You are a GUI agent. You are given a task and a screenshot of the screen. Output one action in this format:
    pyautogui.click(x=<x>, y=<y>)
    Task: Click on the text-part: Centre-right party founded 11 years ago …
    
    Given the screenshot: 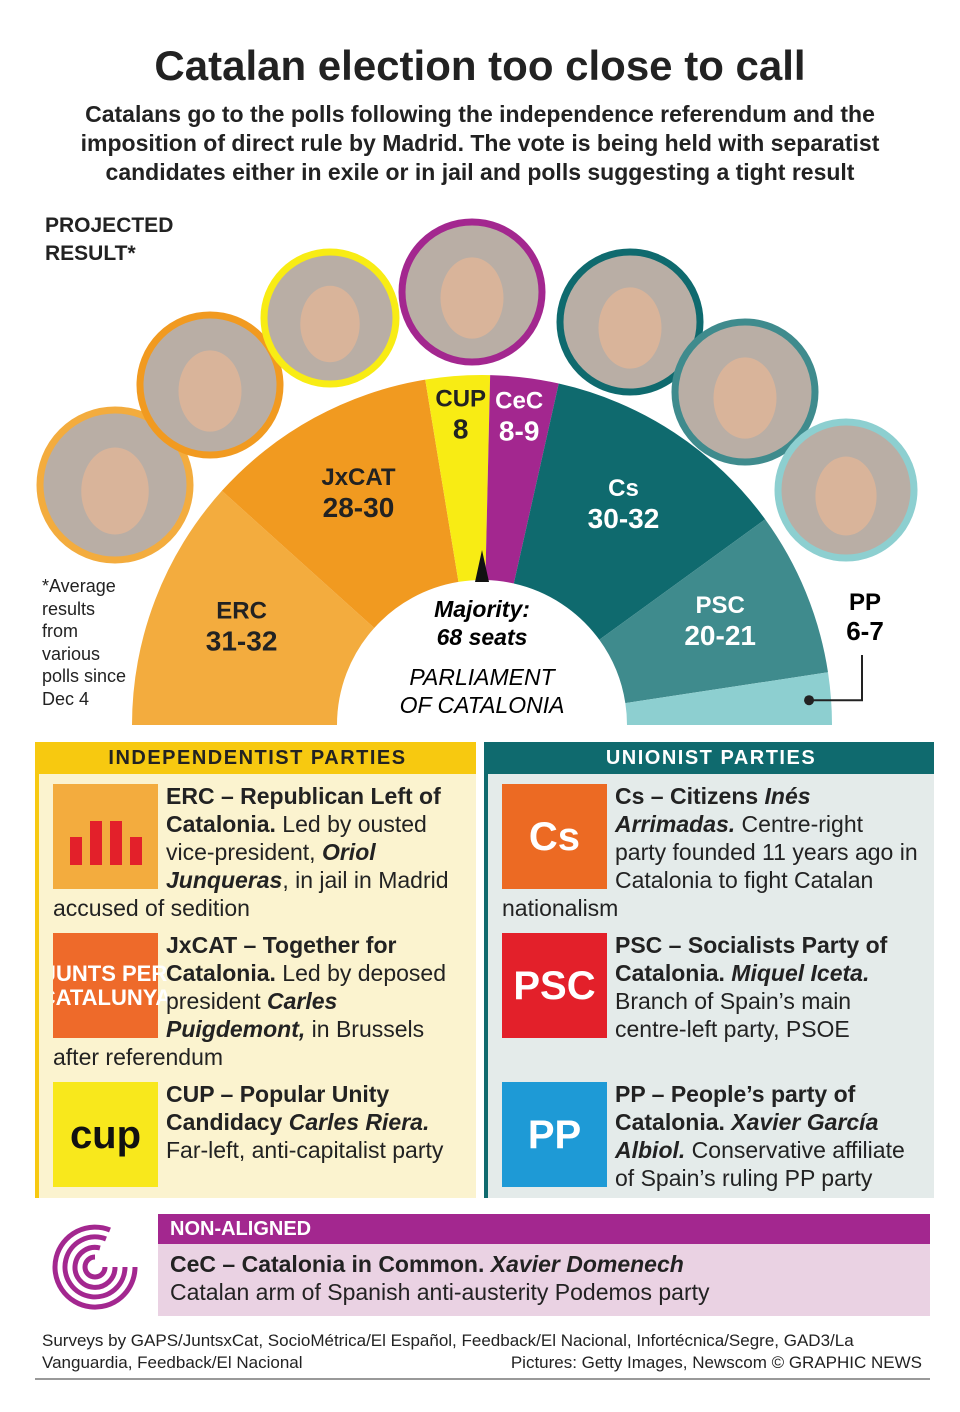 What is the action you would take?
    pyautogui.click(x=710, y=866)
    